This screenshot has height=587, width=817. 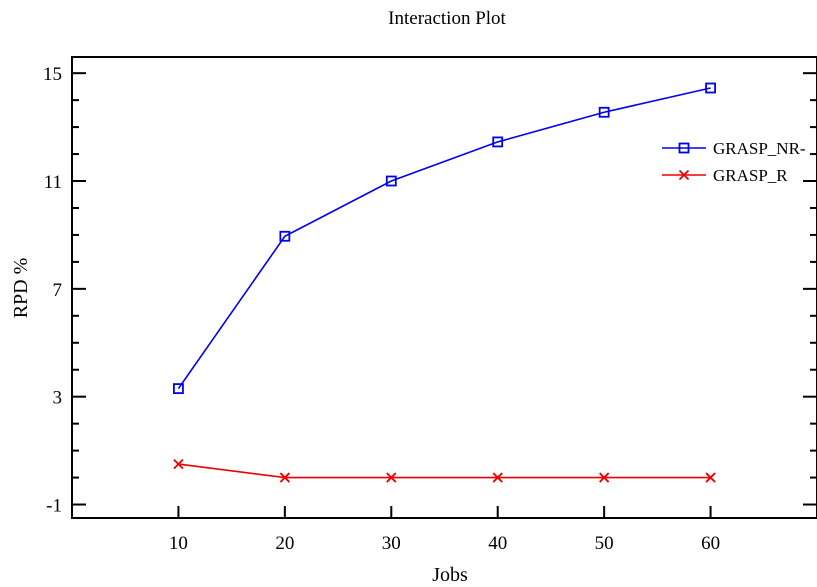 What do you see at coordinates (759, 148) in the screenshot?
I see `legend-label-1: GRASP_NR-` at bounding box center [759, 148].